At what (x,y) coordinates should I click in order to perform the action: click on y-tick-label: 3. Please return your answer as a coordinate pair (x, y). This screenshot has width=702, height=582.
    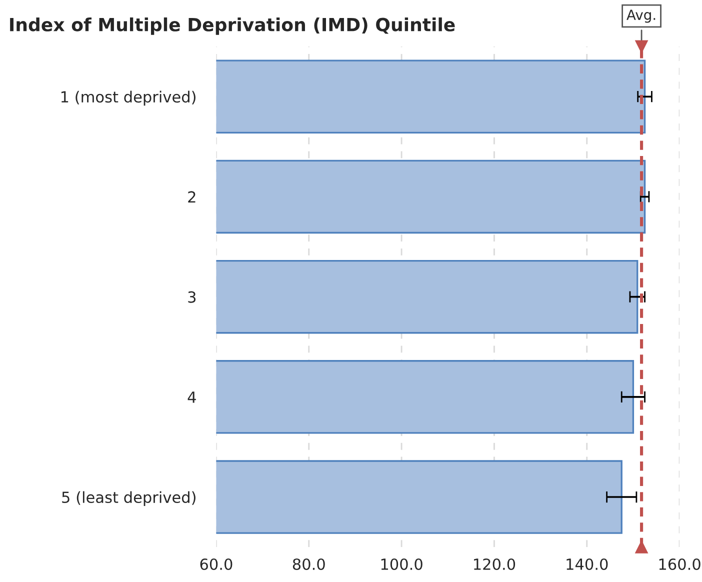
    Looking at the image, I should click on (192, 297).